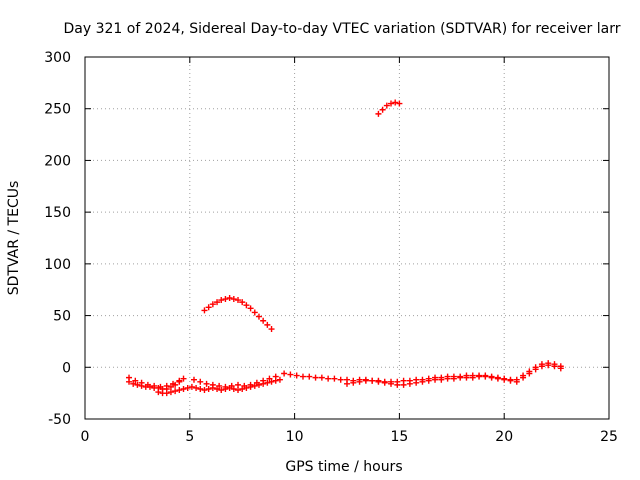 Image resolution: width=640 pixels, height=480 pixels. What do you see at coordinates (57, 239) in the screenshot?
I see `y-tick-labels: -50 0 50 100 150 200 250 300` at bounding box center [57, 239].